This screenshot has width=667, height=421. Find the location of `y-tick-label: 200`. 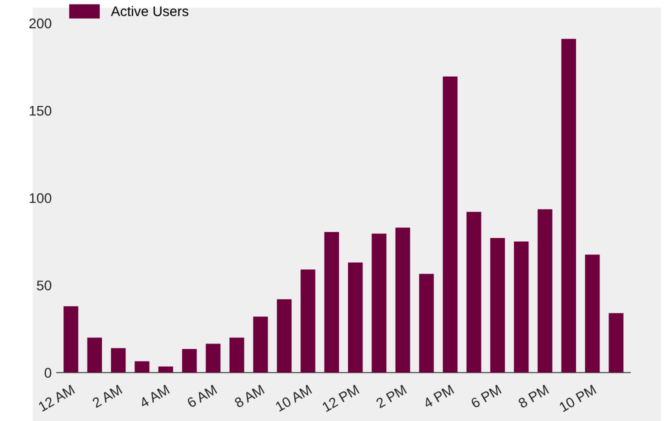

y-tick-label: 200 is located at coordinates (40, 23).